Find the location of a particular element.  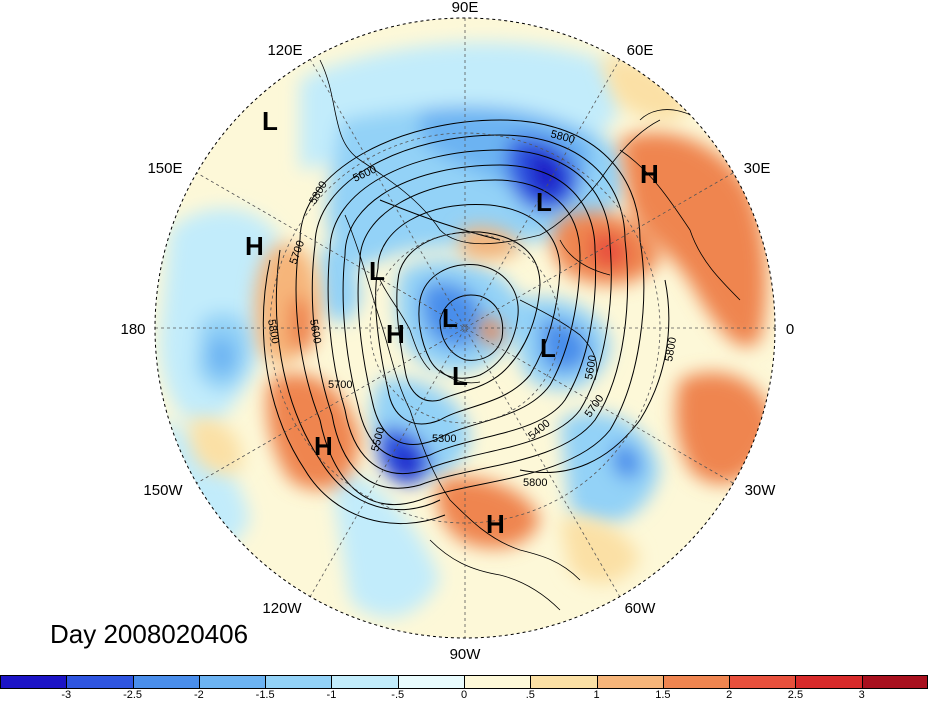

colorbar-tick-label: -.5 is located at coordinates (398, 695).